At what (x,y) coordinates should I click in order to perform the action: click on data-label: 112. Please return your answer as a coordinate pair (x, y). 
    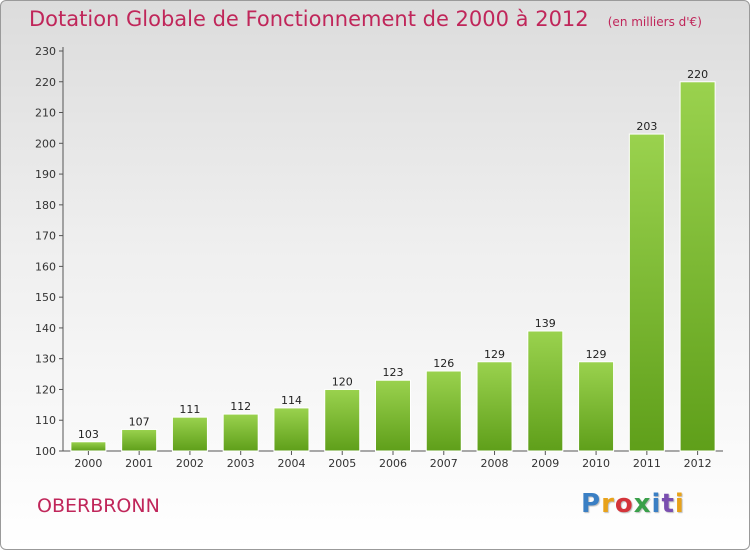
    Looking at the image, I should click on (240, 406).